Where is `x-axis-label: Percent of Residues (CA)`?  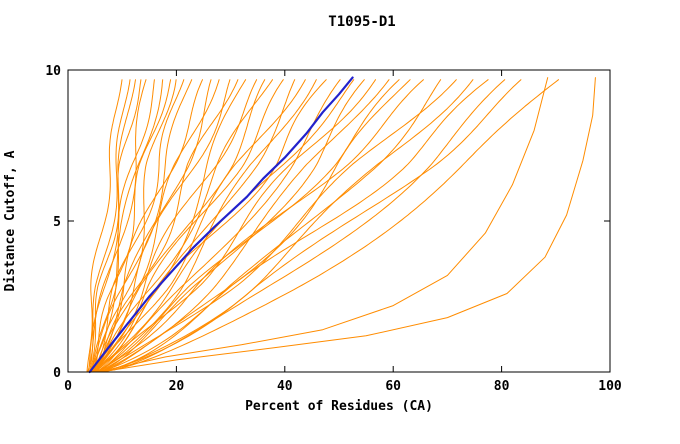
x-axis-label: Percent of Residues (CA) is located at coordinates (339, 406).